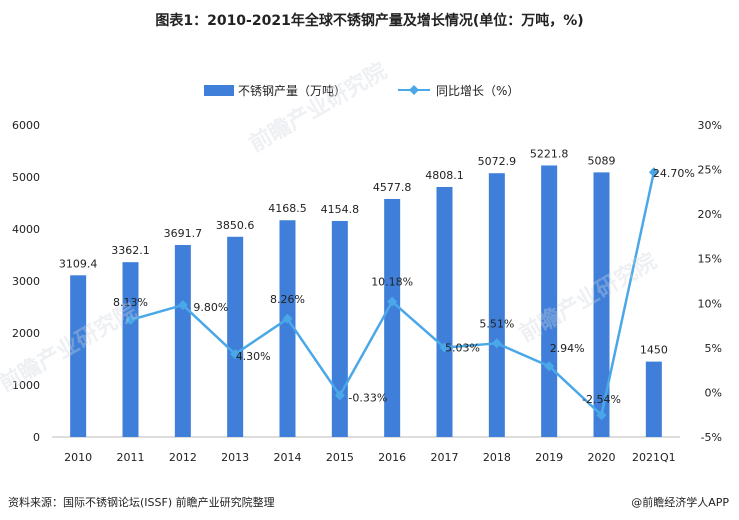 The image size is (739, 520). Describe the element at coordinates (710, 214) in the screenshot. I see `y-right-tick-label: 20%` at that location.